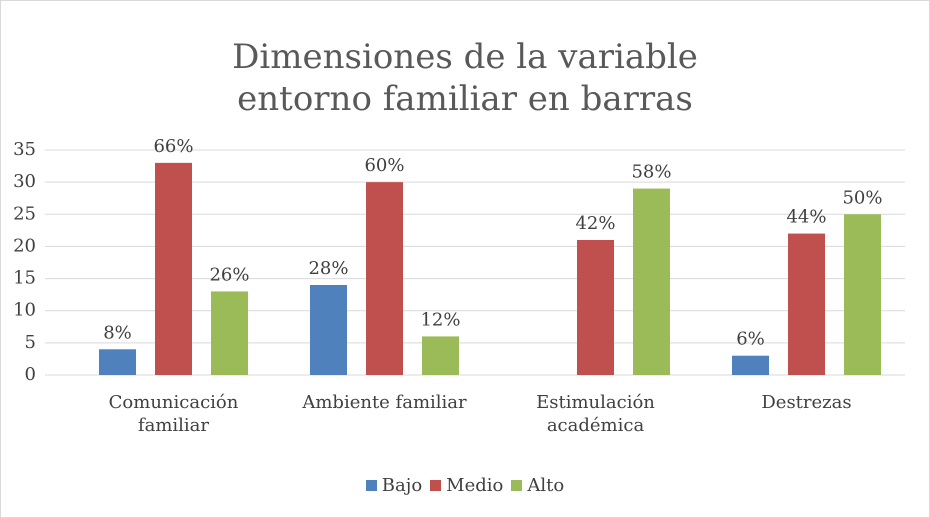  What do you see at coordinates (173, 146) in the screenshot?
I see `data-label: 66%` at bounding box center [173, 146].